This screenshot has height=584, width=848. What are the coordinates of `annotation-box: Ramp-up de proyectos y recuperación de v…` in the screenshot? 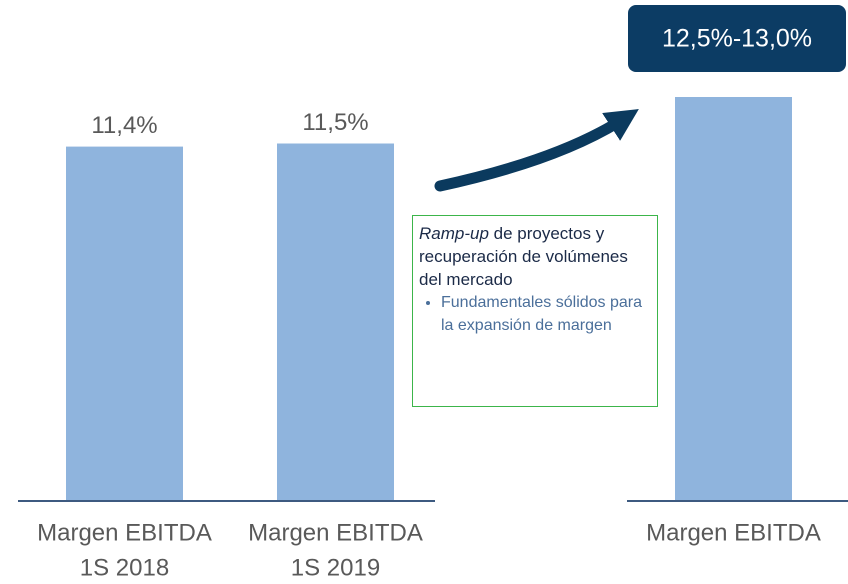 It's located at (535, 311).